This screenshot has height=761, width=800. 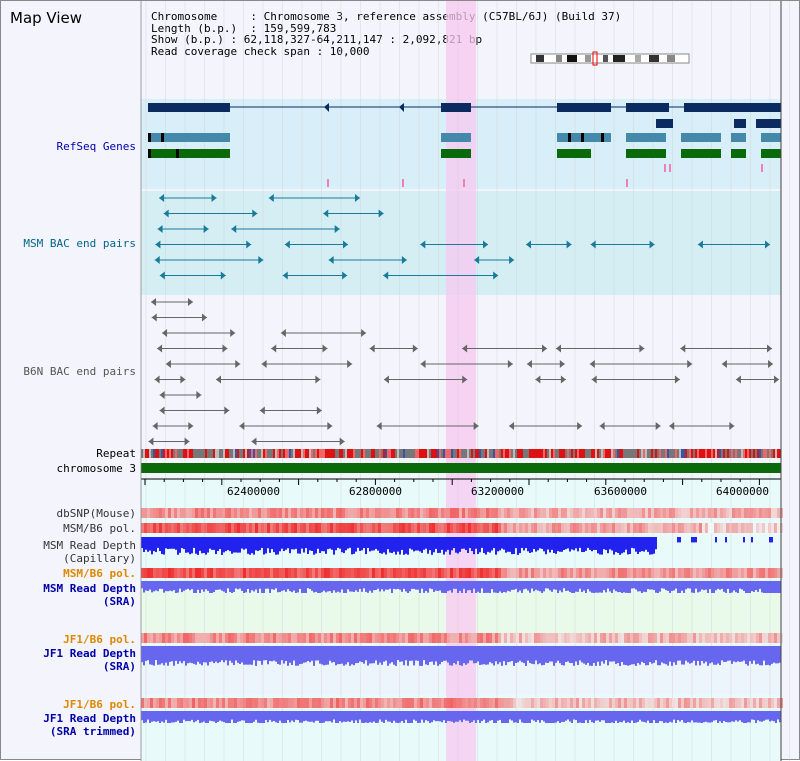 What do you see at coordinates (96, 513) in the screenshot?
I see `label-dbsnp: dbSNP(Mouse)` at bounding box center [96, 513].